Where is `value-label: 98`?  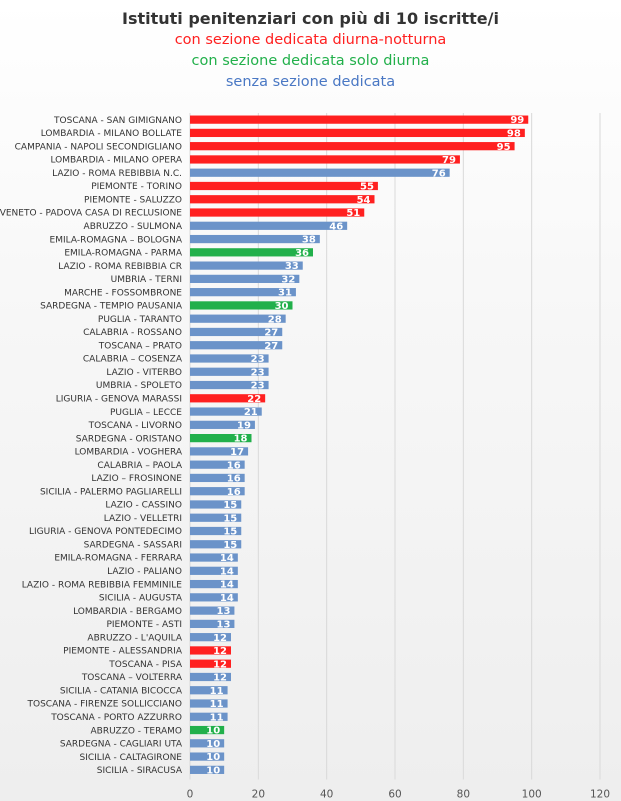 value-label: 98 is located at coordinates (514, 134).